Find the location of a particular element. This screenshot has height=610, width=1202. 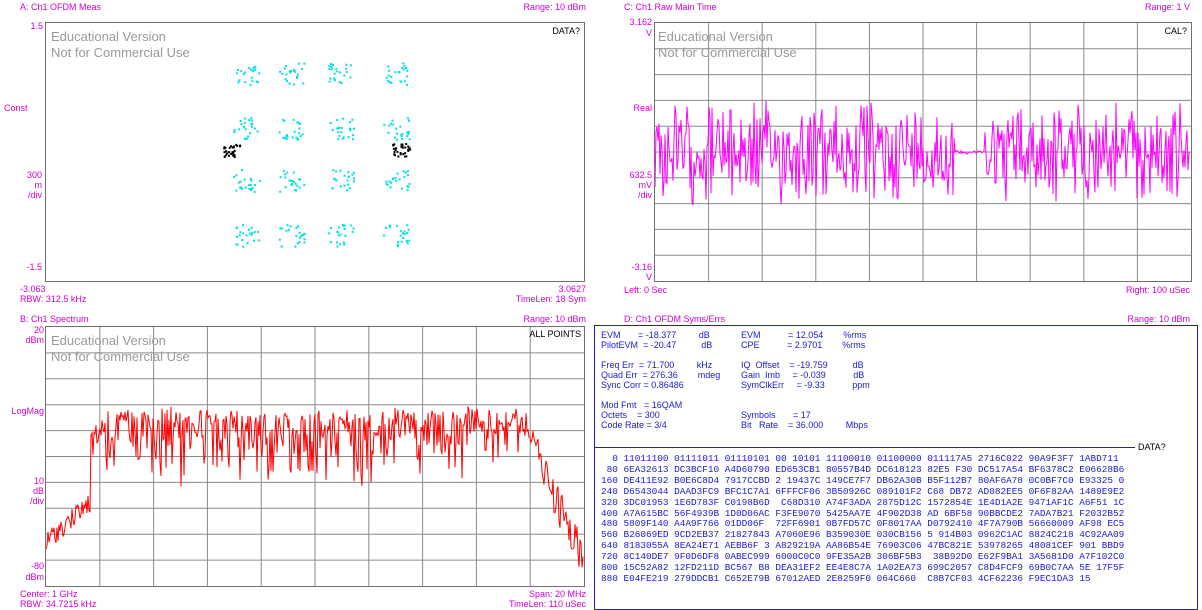

time-trace-line is located at coordinates (923, 153).